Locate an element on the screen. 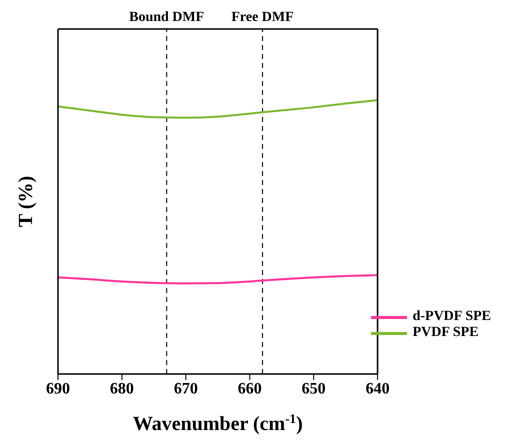 The width and height of the screenshot is (511, 441). legend-label: PVDF SPE is located at coordinates (445, 333).